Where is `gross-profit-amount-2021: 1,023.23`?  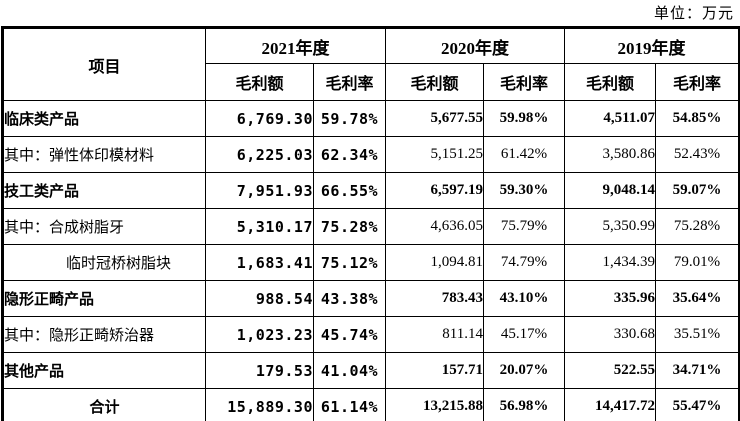 gross-profit-amount-2021: 1,023.23 is located at coordinates (259, 334).